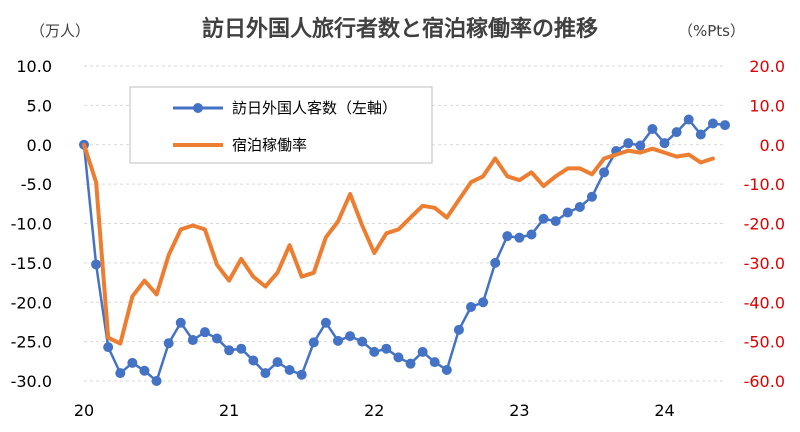 The height and width of the screenshot is (432, 800). What do you see at coordinates (764, 381) in the screenshot?
I see `right-tick-label: -60.0` at bounding box center [764, 381].